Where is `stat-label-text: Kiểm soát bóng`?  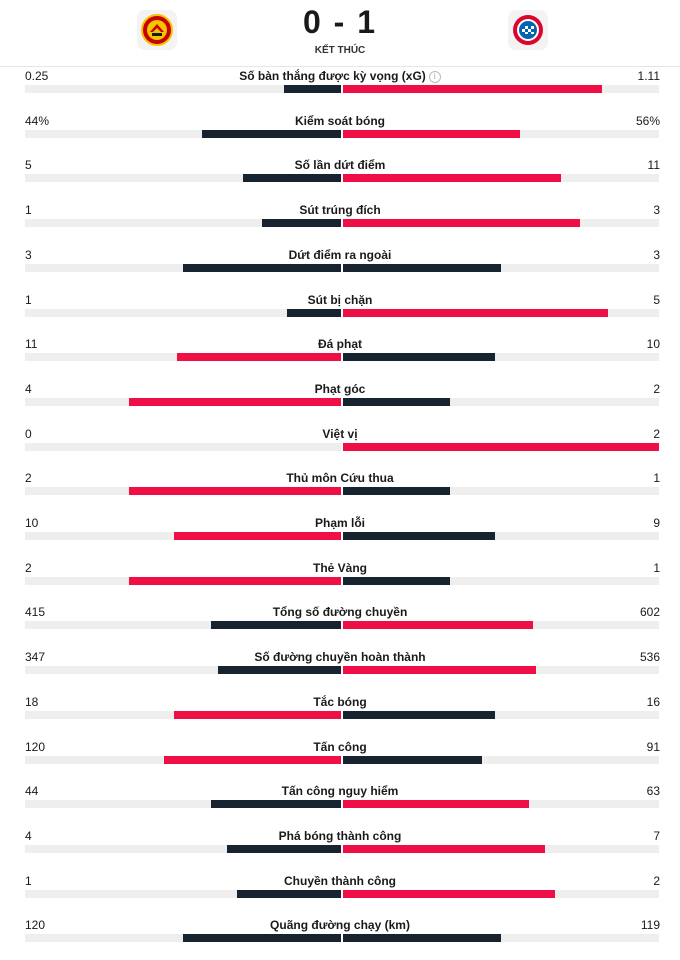
stat-label-text: Kiểm soát bóng is located at coordinates (339, 120).